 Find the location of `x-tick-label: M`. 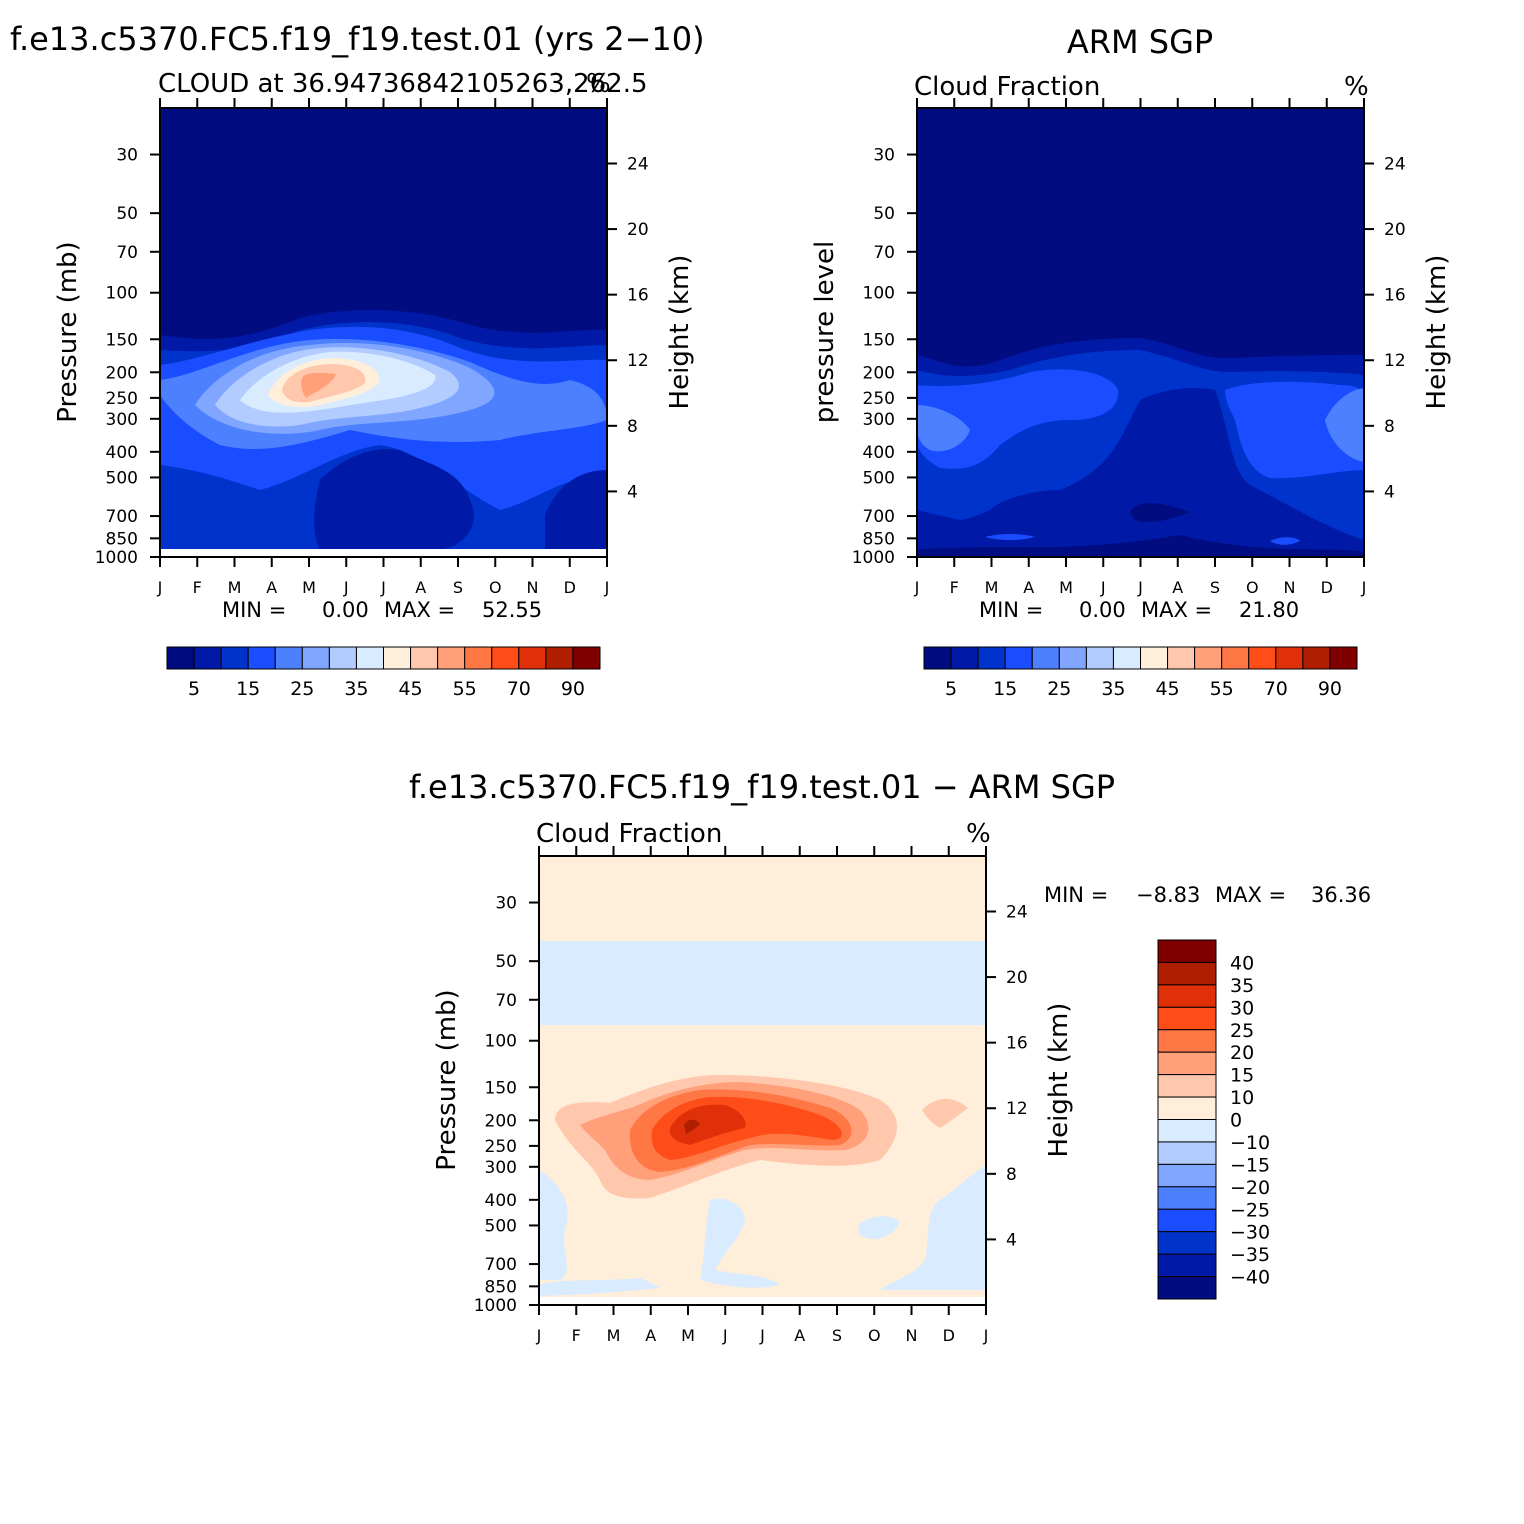

x-tick-label: M is located at coordinates (688, 1335).